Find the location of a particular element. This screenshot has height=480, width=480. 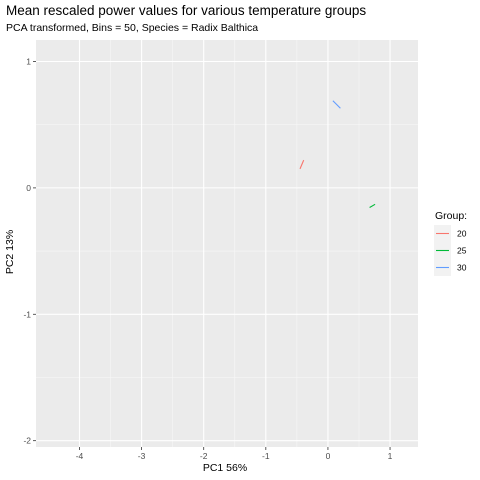

y-tick-label: -2 is located at coordinates (27, 441).